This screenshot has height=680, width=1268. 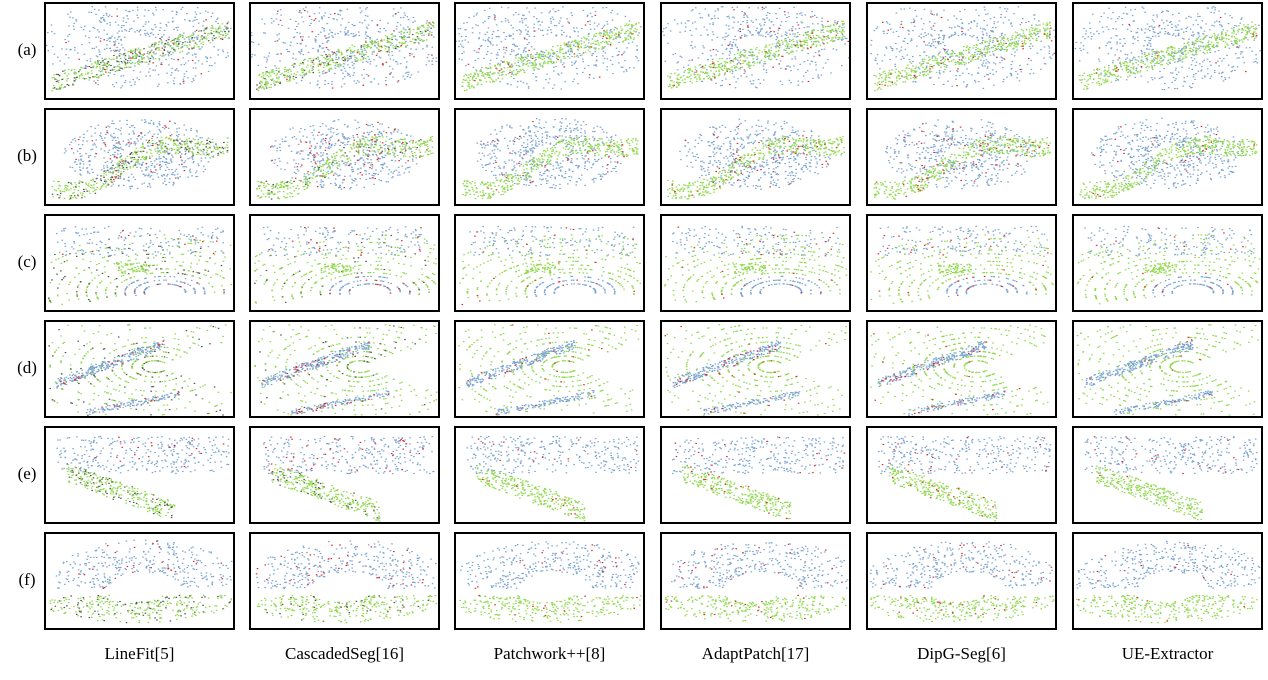 I want to click on method-label: DipG-Seg[6], so click(x=961, y=654).